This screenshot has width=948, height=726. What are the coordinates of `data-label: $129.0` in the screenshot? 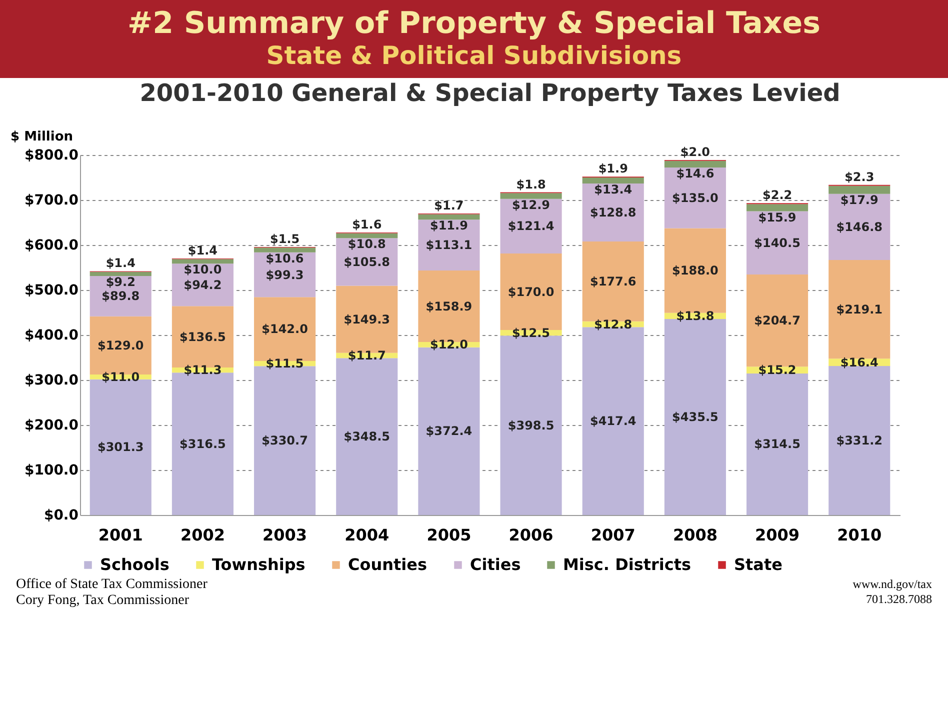 It's located at (120, 345).